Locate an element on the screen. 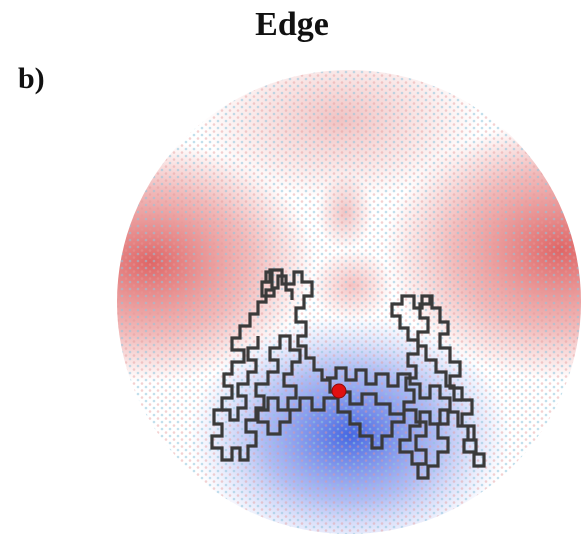 The image size is (584, 536). trajectory-inner-loops is located at coordinates (389, 416).